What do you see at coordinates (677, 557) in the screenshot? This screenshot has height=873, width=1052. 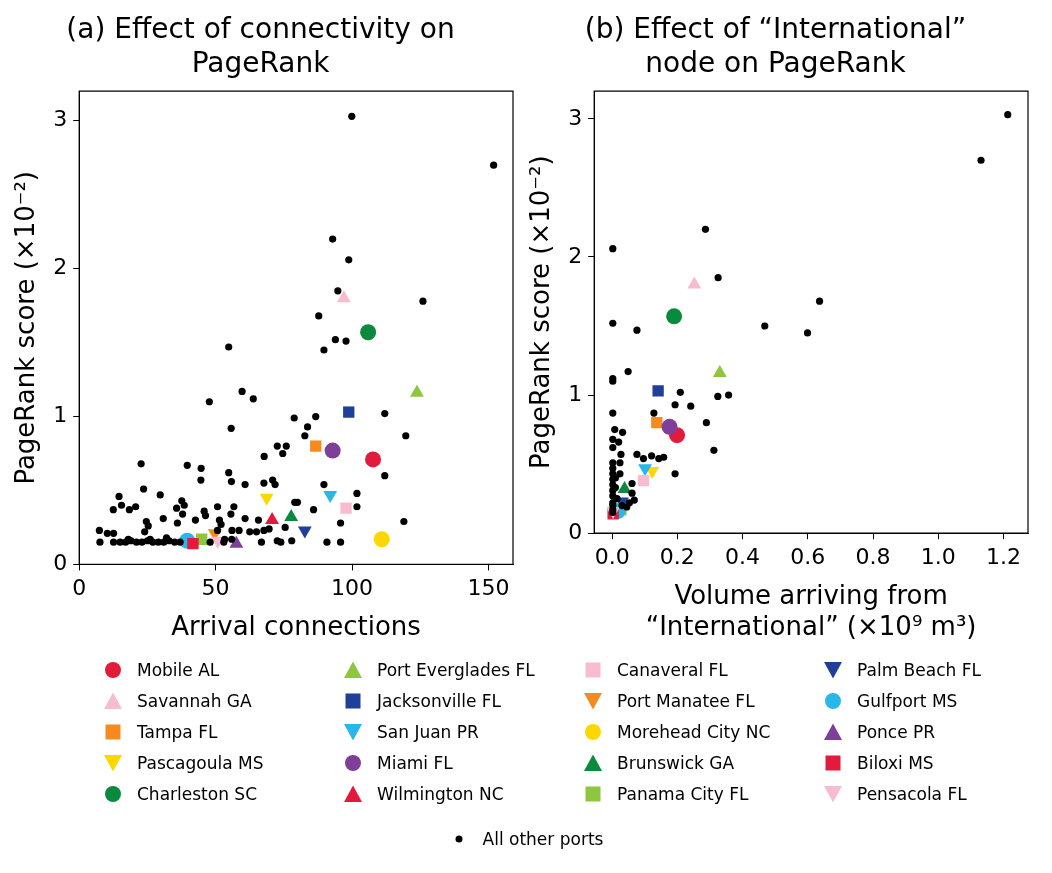 I see `x-tick-label: 0.2` at bounding box center [677, 557].